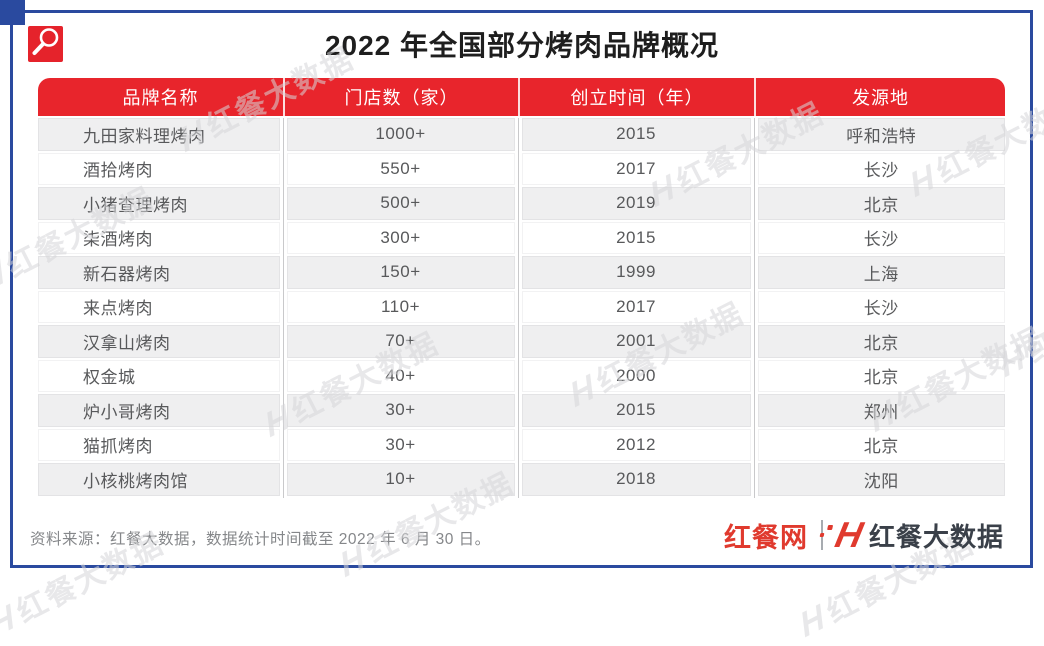 Image resolution: width=1044 pixels, height=646 pixels. Describe the element at coordinates (159, 203) in the screenshot. I see `cell-brand: 小猪查理烤肉` at that location.